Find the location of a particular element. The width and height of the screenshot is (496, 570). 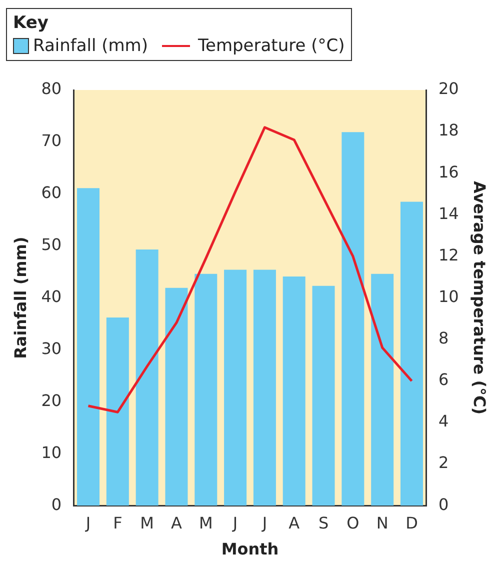

y2-tick-label: 2 is located at coordinates (443, 462).